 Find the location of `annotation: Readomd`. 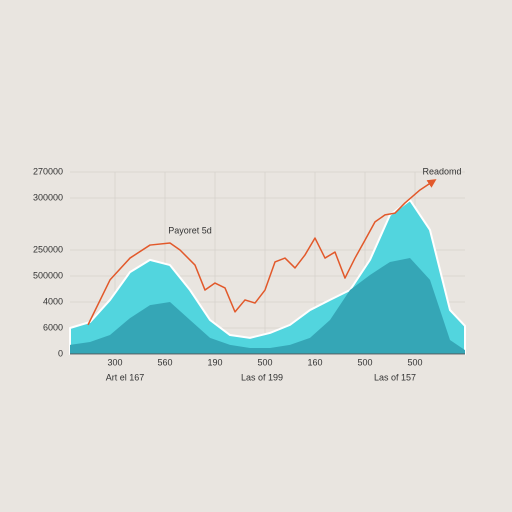

annotation: Readomd is located at coordinates (441, 171).